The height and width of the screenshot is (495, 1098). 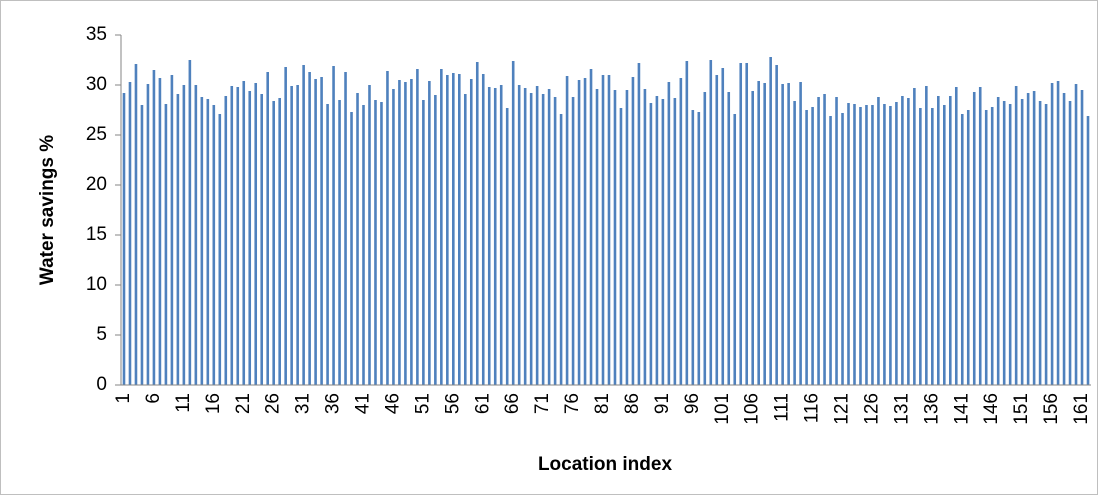 I want to click on y-tick-label: 35, so click(x=96, y=34).